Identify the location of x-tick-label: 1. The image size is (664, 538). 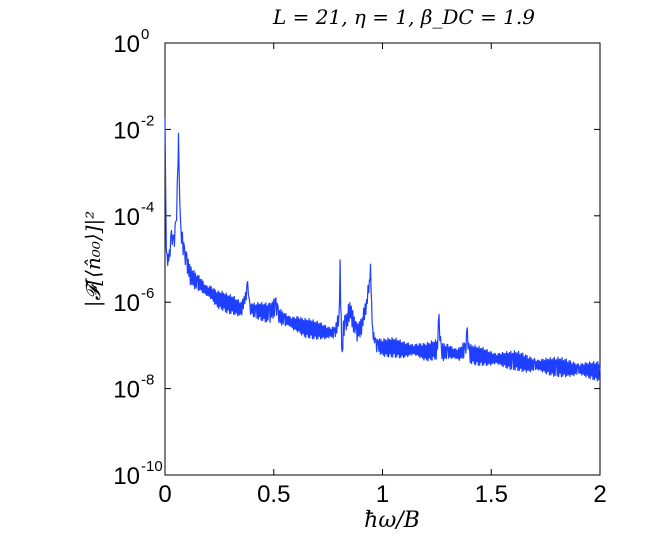
(382, 494).